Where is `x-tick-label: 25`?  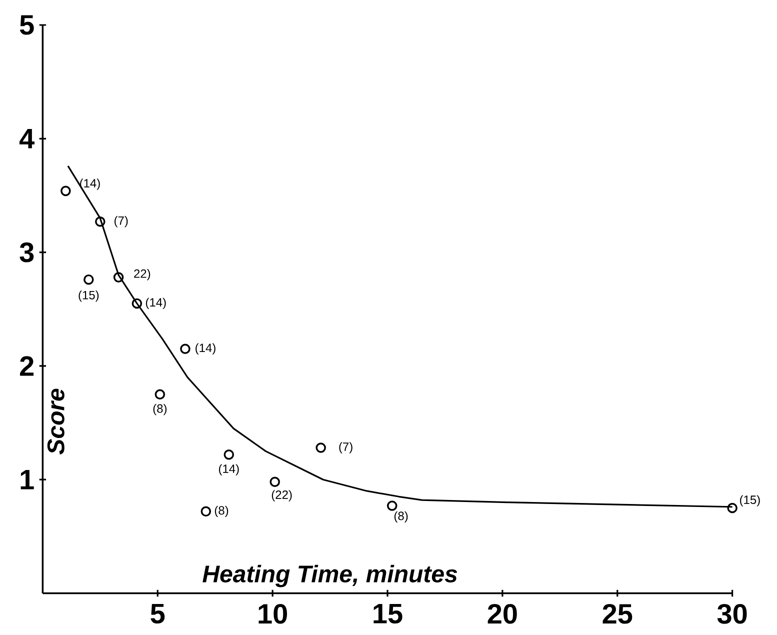
x-tick-label: 25 is located at coordinates (617, 614).